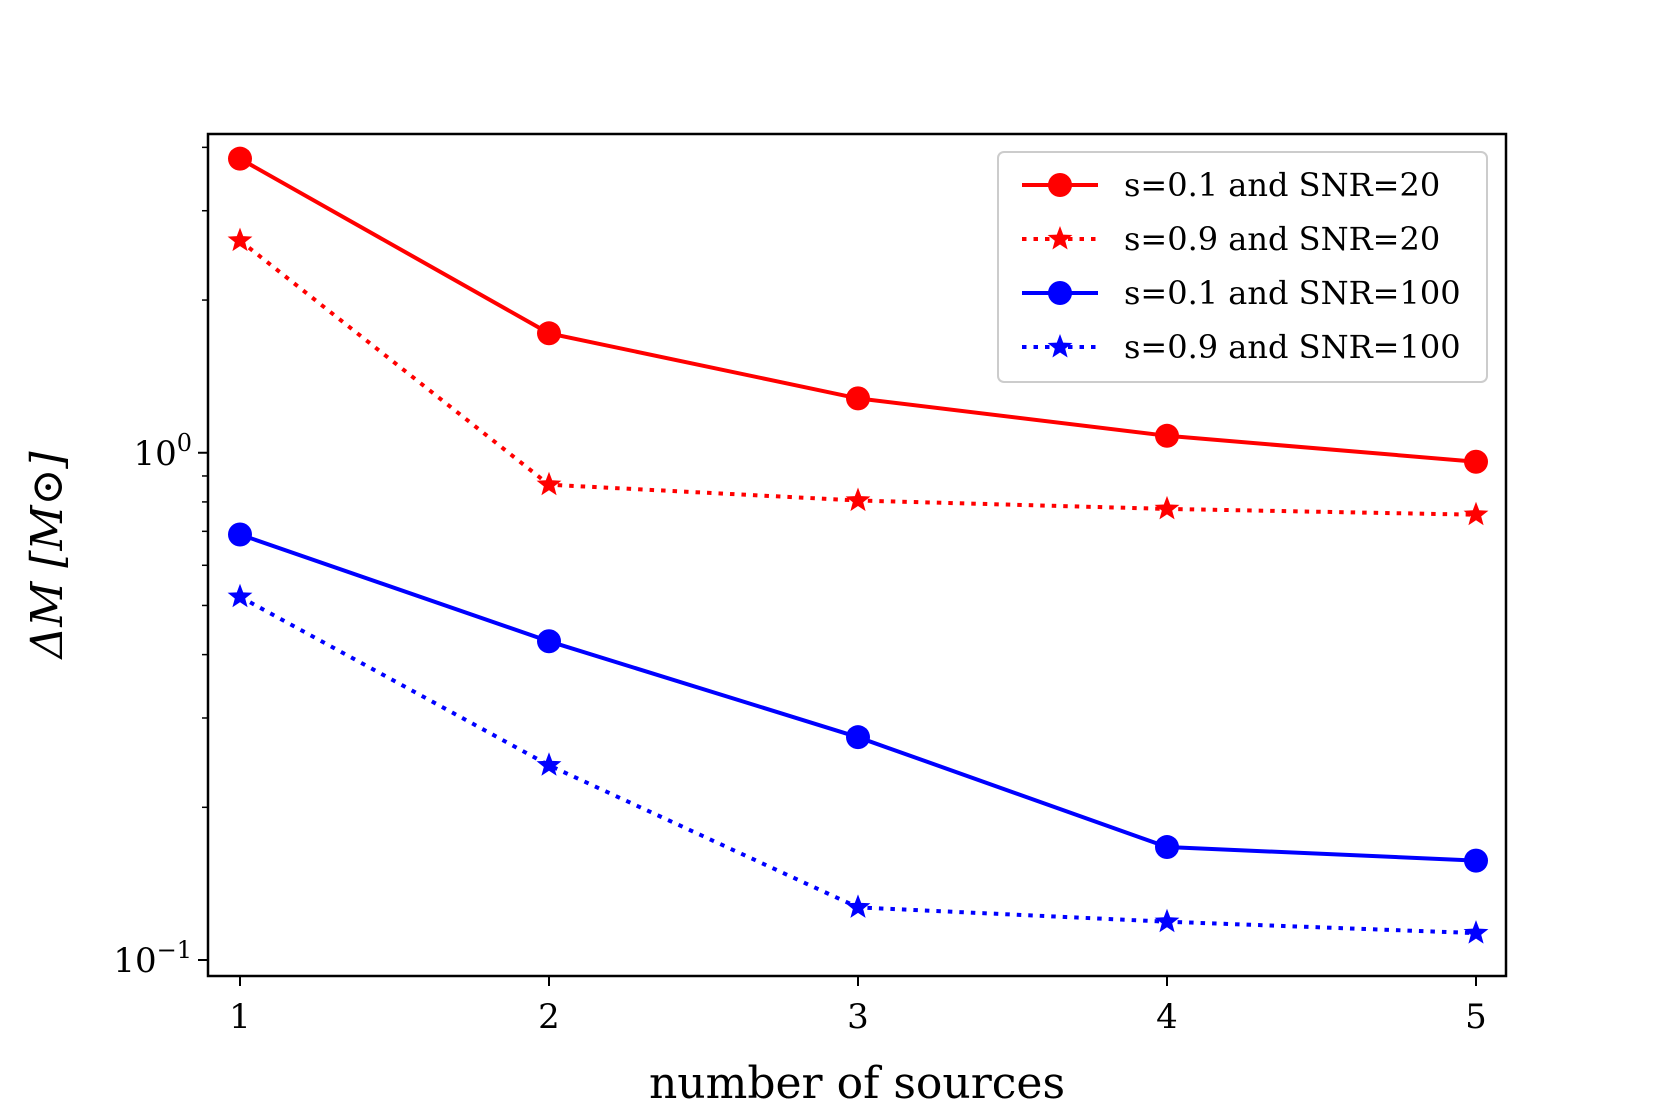  Describe the element at coordinates (1282, 185) in the screenshot. I see `legend-label: s=0.1 and SNR=20` at that location.